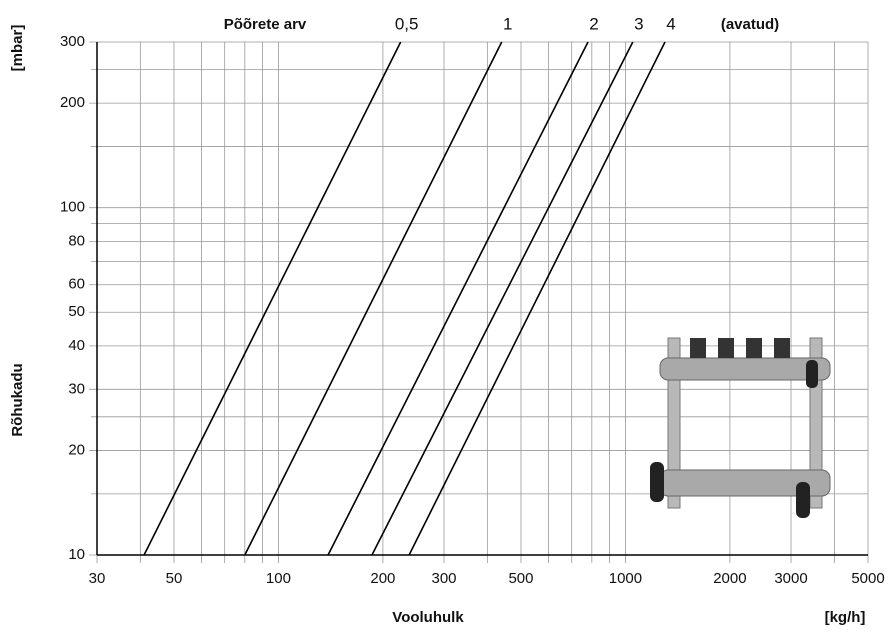  Describe the element at coordinates (76, 388) in the screenshot. I see `y-tick-label: 30` at that location.